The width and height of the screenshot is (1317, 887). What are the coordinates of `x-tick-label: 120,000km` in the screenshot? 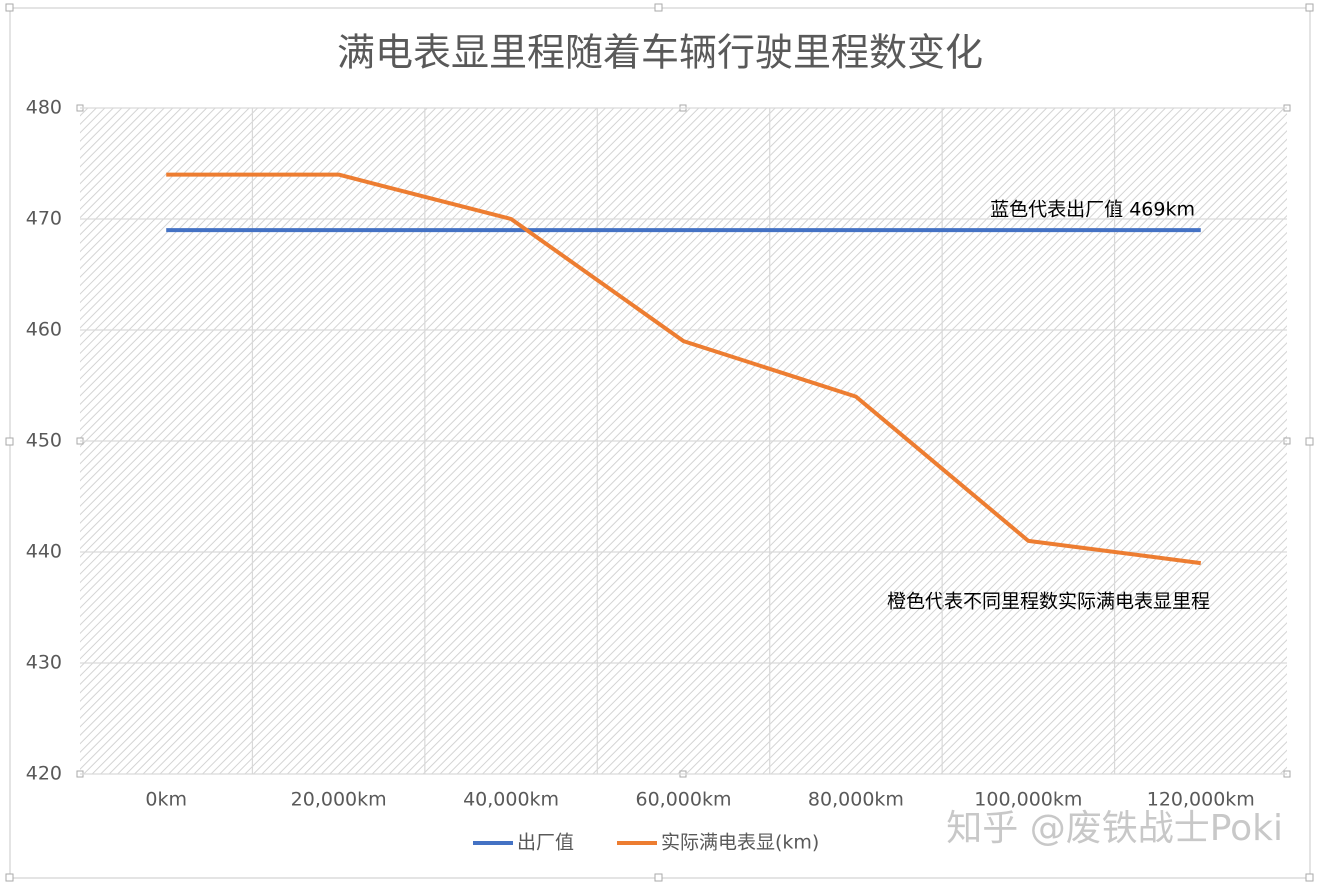 It's located at (1201, 800).